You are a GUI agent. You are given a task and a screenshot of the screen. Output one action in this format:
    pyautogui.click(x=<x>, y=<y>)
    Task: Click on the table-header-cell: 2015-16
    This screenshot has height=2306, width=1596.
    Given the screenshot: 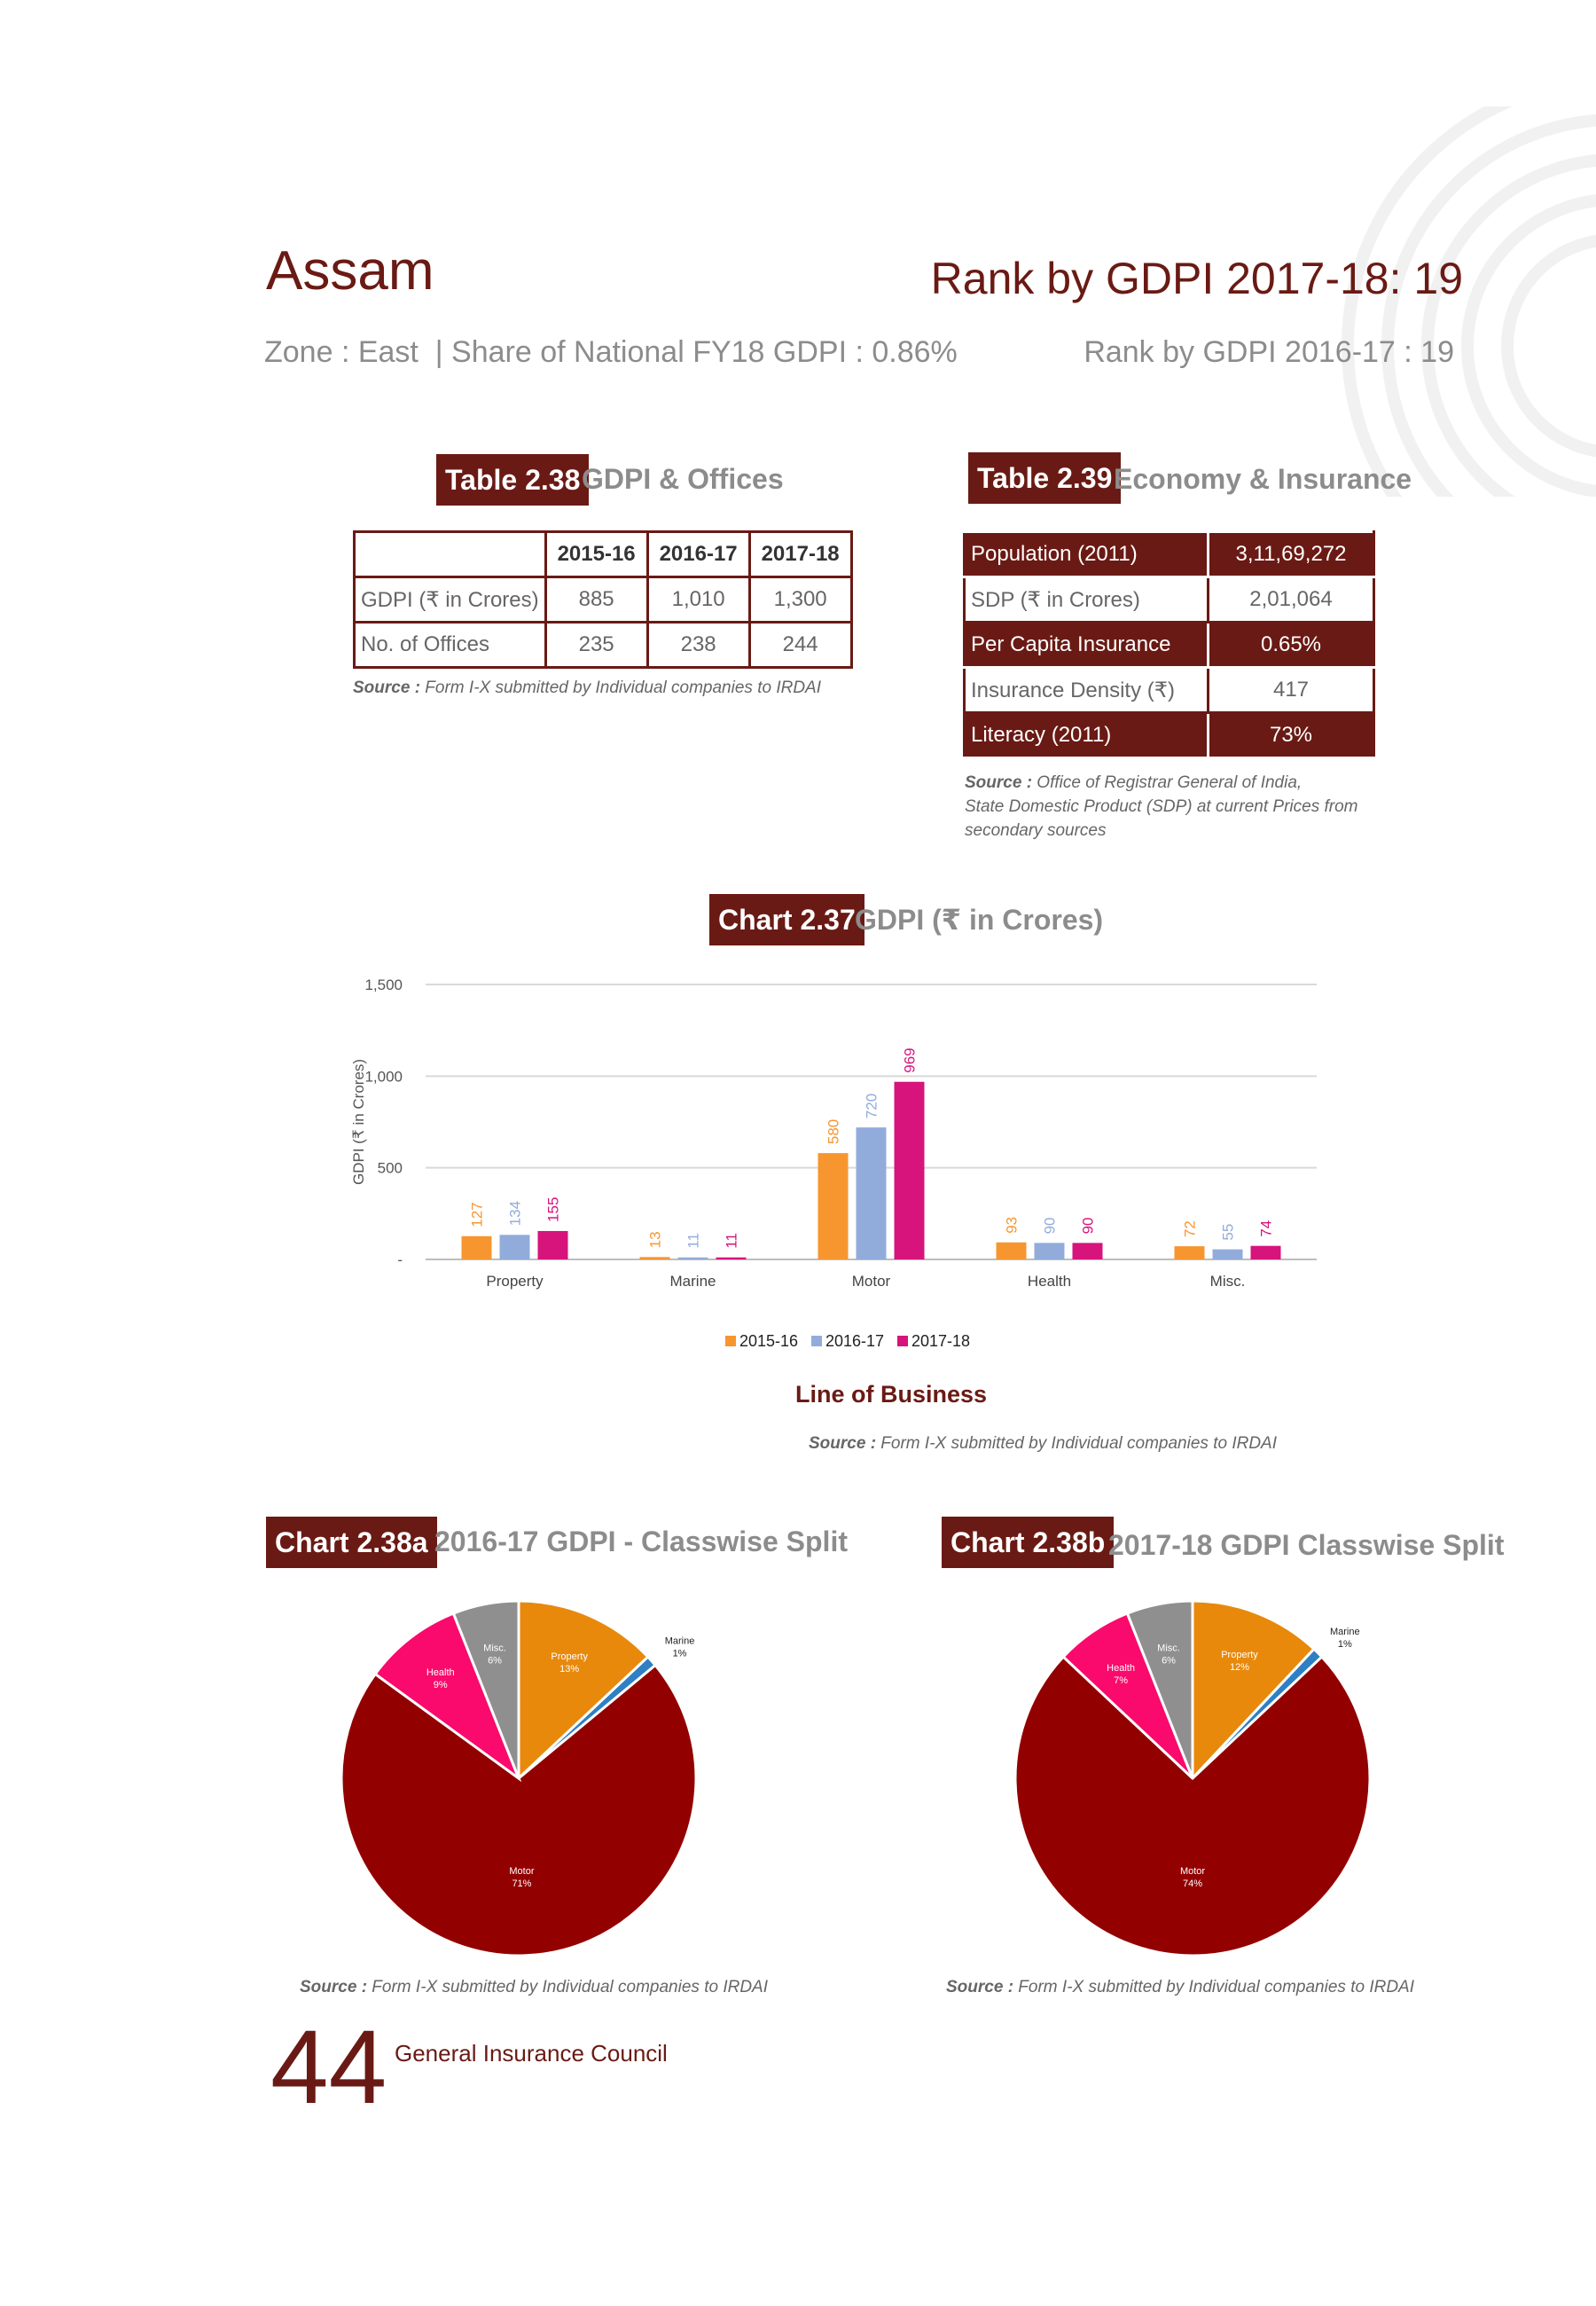 What is the action you would take?
    pyautogui.click(x=597, y=554)
    